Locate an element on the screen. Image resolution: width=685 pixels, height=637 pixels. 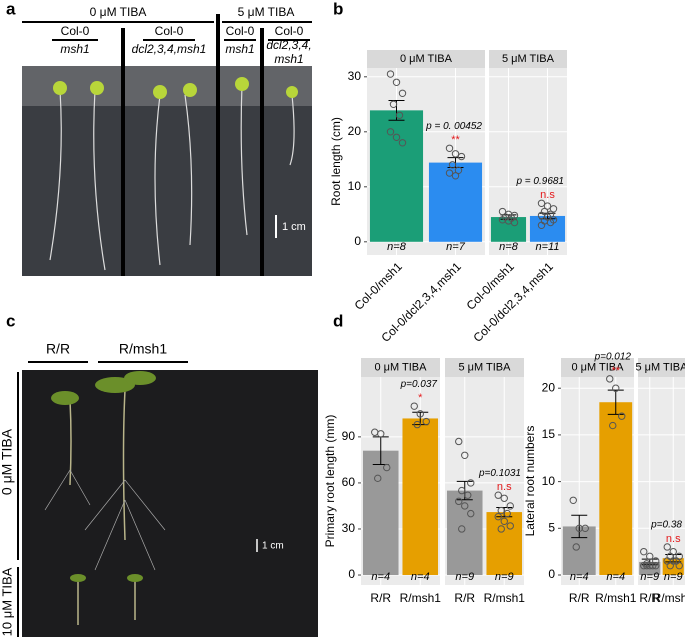
panel-letter: c is located at coordinates (10, 320).